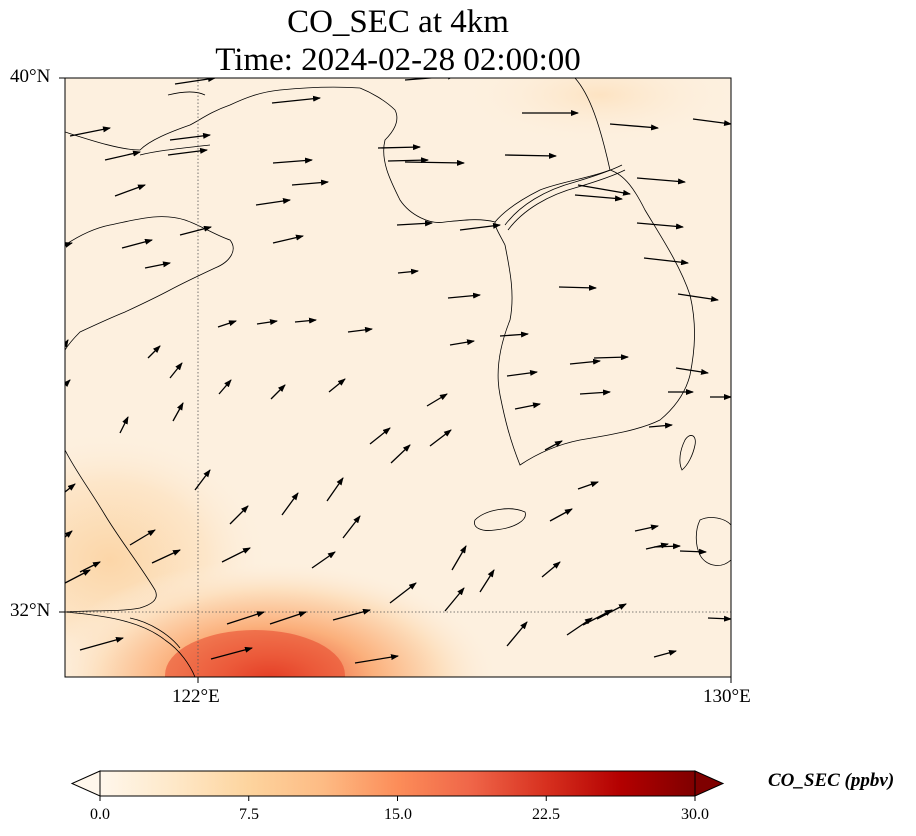  Describe the element at coordinates (397, 785) in the screenshot. I see `colorbar` at that location.